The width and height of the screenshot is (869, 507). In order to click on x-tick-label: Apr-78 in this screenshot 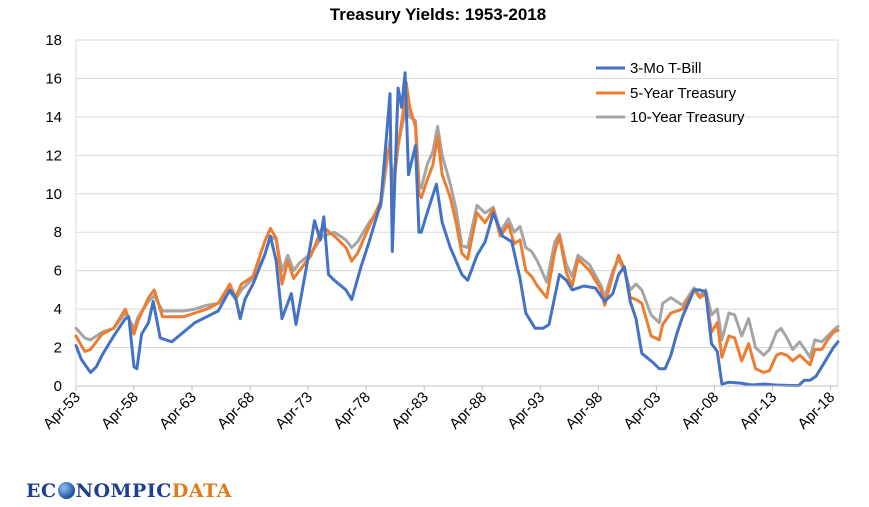, I will do `click(352, 411)`.